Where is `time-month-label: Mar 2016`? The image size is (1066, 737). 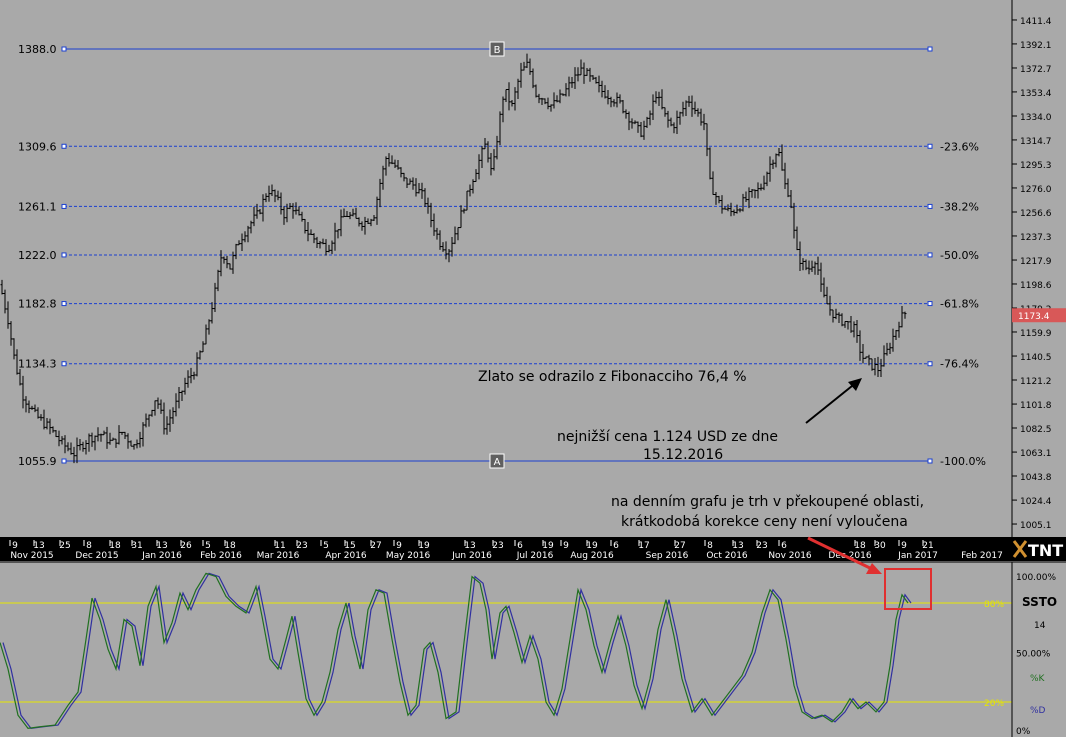
time-month-label: Mar 2016 is located at coordinates (278, 556).